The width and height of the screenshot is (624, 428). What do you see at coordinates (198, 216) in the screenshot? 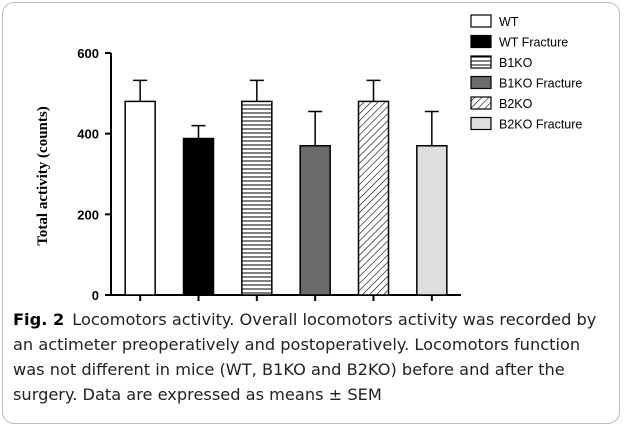
I see `bar-wt-fracture` at bounding box center [198, 216].